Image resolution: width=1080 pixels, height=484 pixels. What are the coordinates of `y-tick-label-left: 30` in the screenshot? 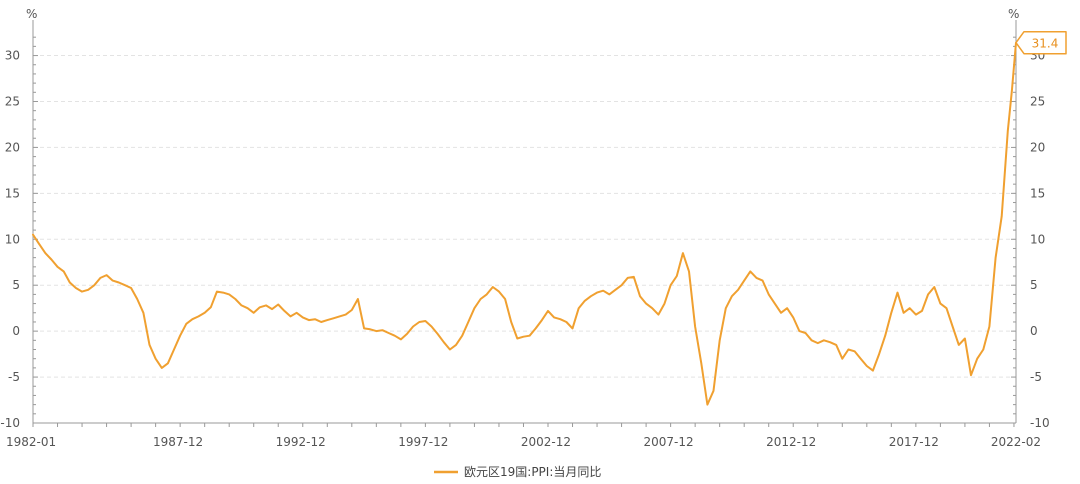 It's located at (12, 56).